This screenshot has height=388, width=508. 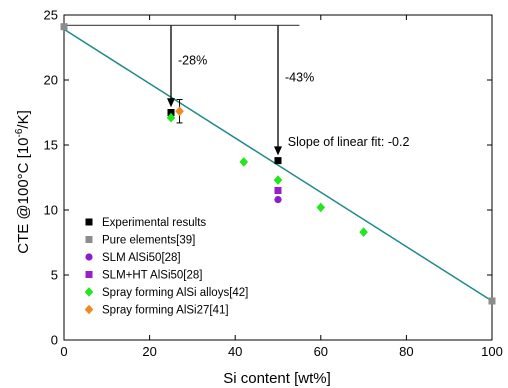 I want to click on legend-label: SLM AlSi50[28], so click(x=141, y=258).